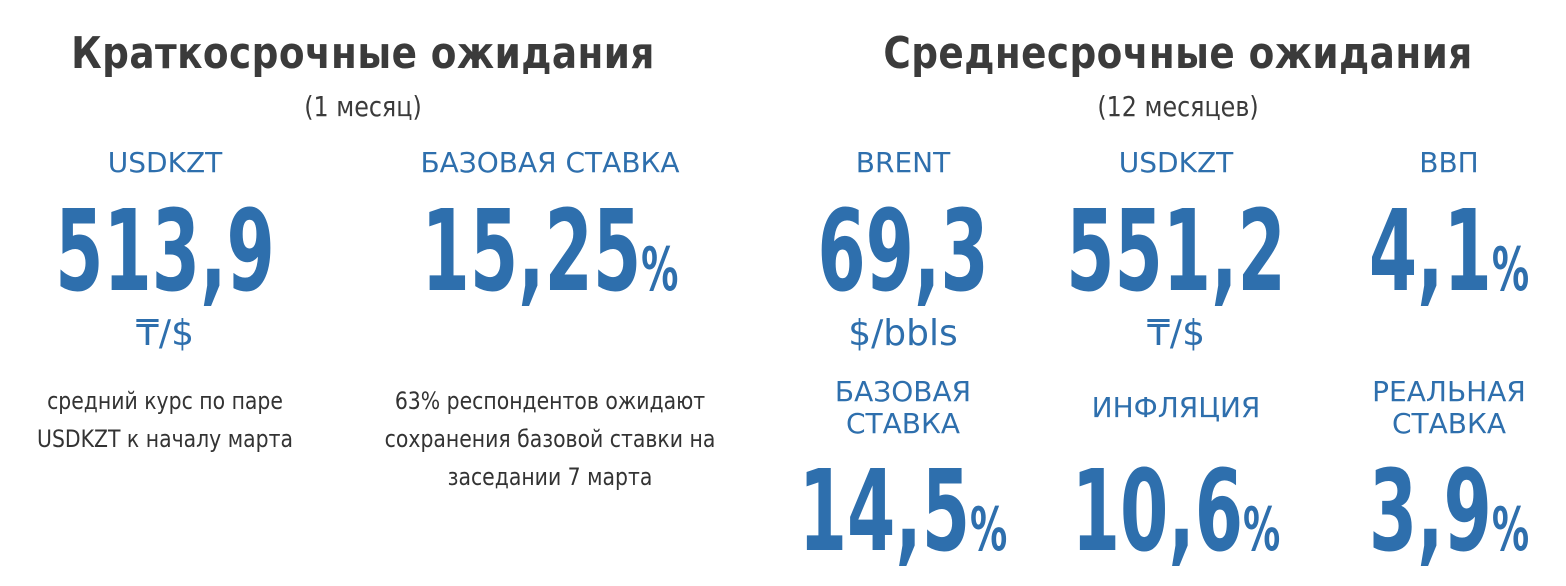 The image size is (1566, 586). What do you see at coordinates (165, 401) in the screenshot?
I see `note: средний курс по паре` at bounding box center [165, 401].